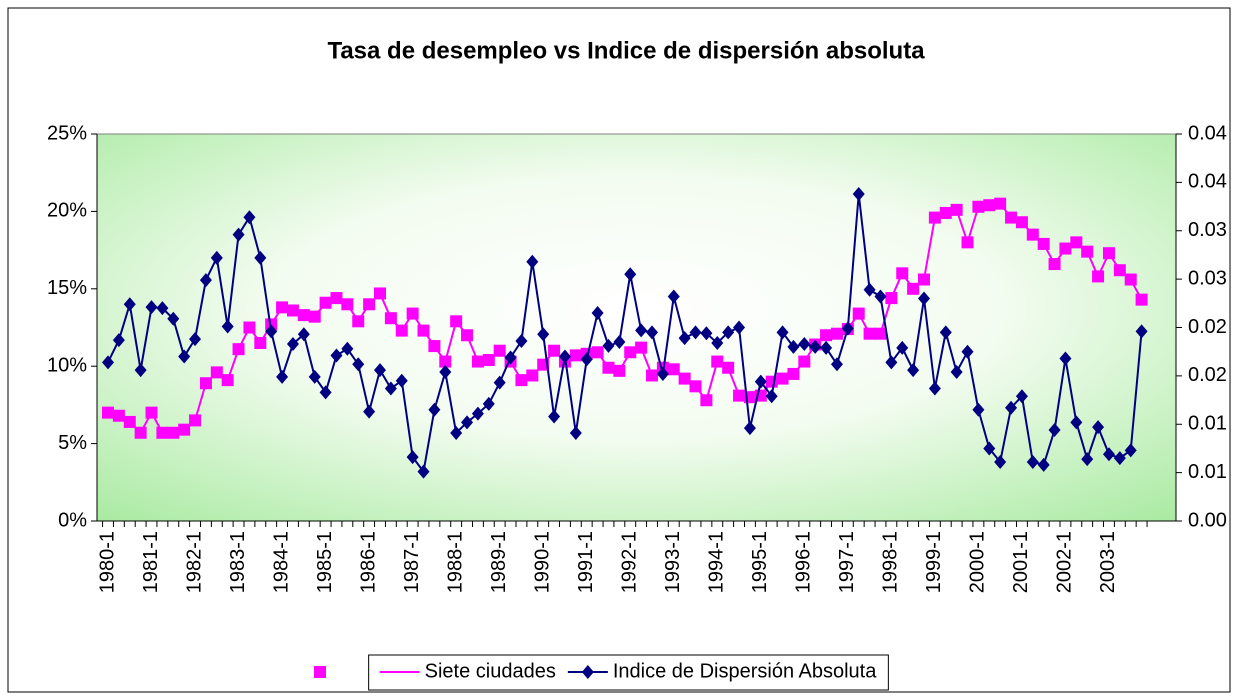 This screenshot has height=700, width=1238. I want to click on x-tick-label: 2002-1, so click(1065, 562).